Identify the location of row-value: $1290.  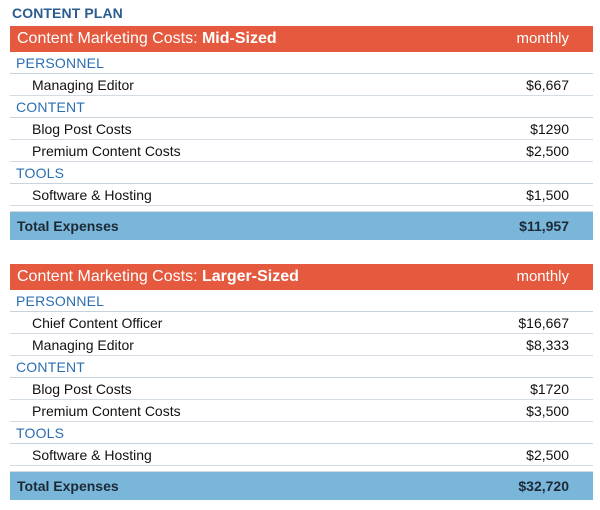
(549, 129).